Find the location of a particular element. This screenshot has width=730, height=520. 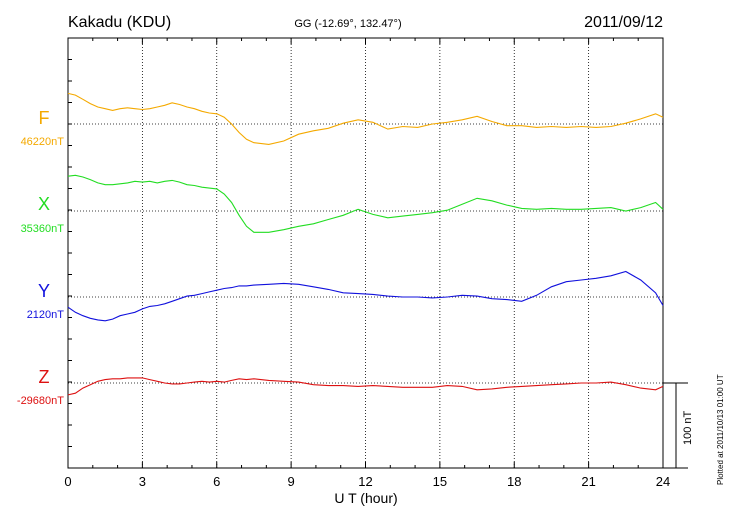

station-coordinates: GG (-12.69°, 132.47°) is located at coordinates (347, 24).